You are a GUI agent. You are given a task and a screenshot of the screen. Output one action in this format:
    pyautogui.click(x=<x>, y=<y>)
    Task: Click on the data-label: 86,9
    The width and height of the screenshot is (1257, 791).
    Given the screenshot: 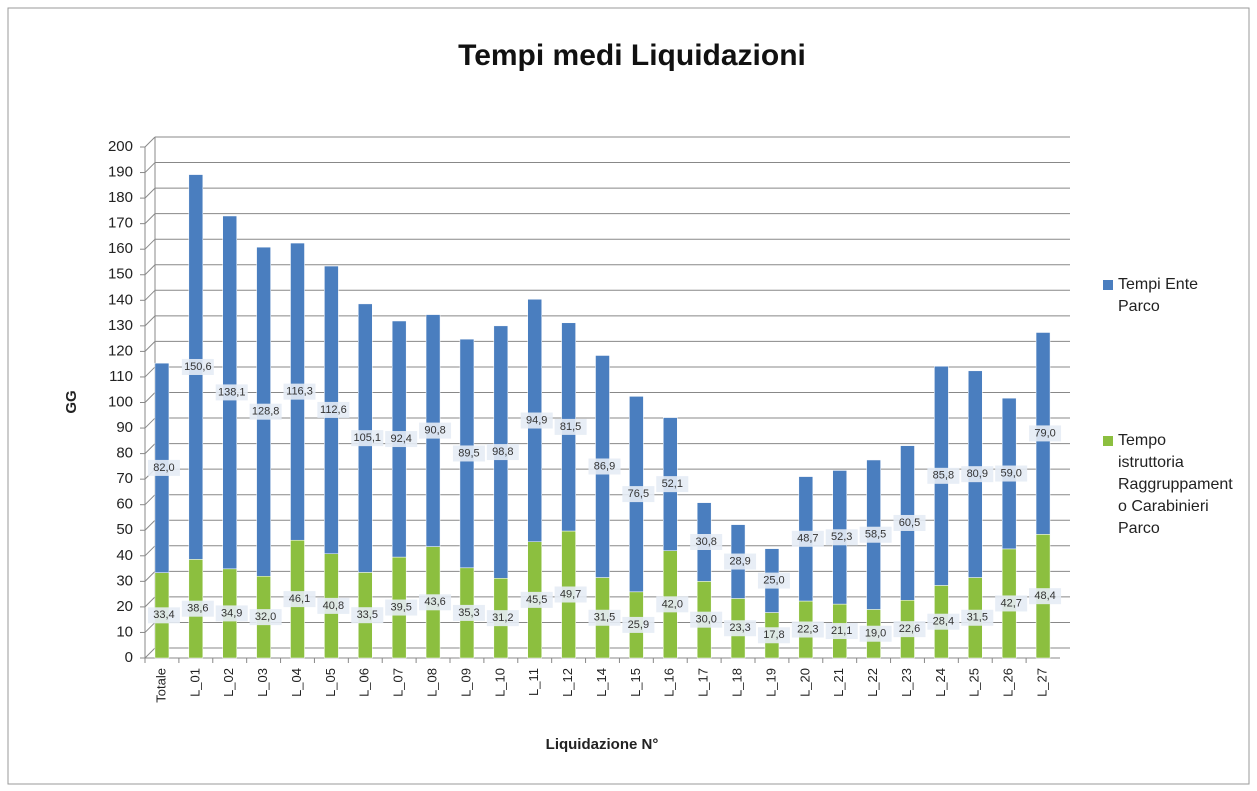 What is the action you would take?
    pyautogui.click(x=604, y=466)
    